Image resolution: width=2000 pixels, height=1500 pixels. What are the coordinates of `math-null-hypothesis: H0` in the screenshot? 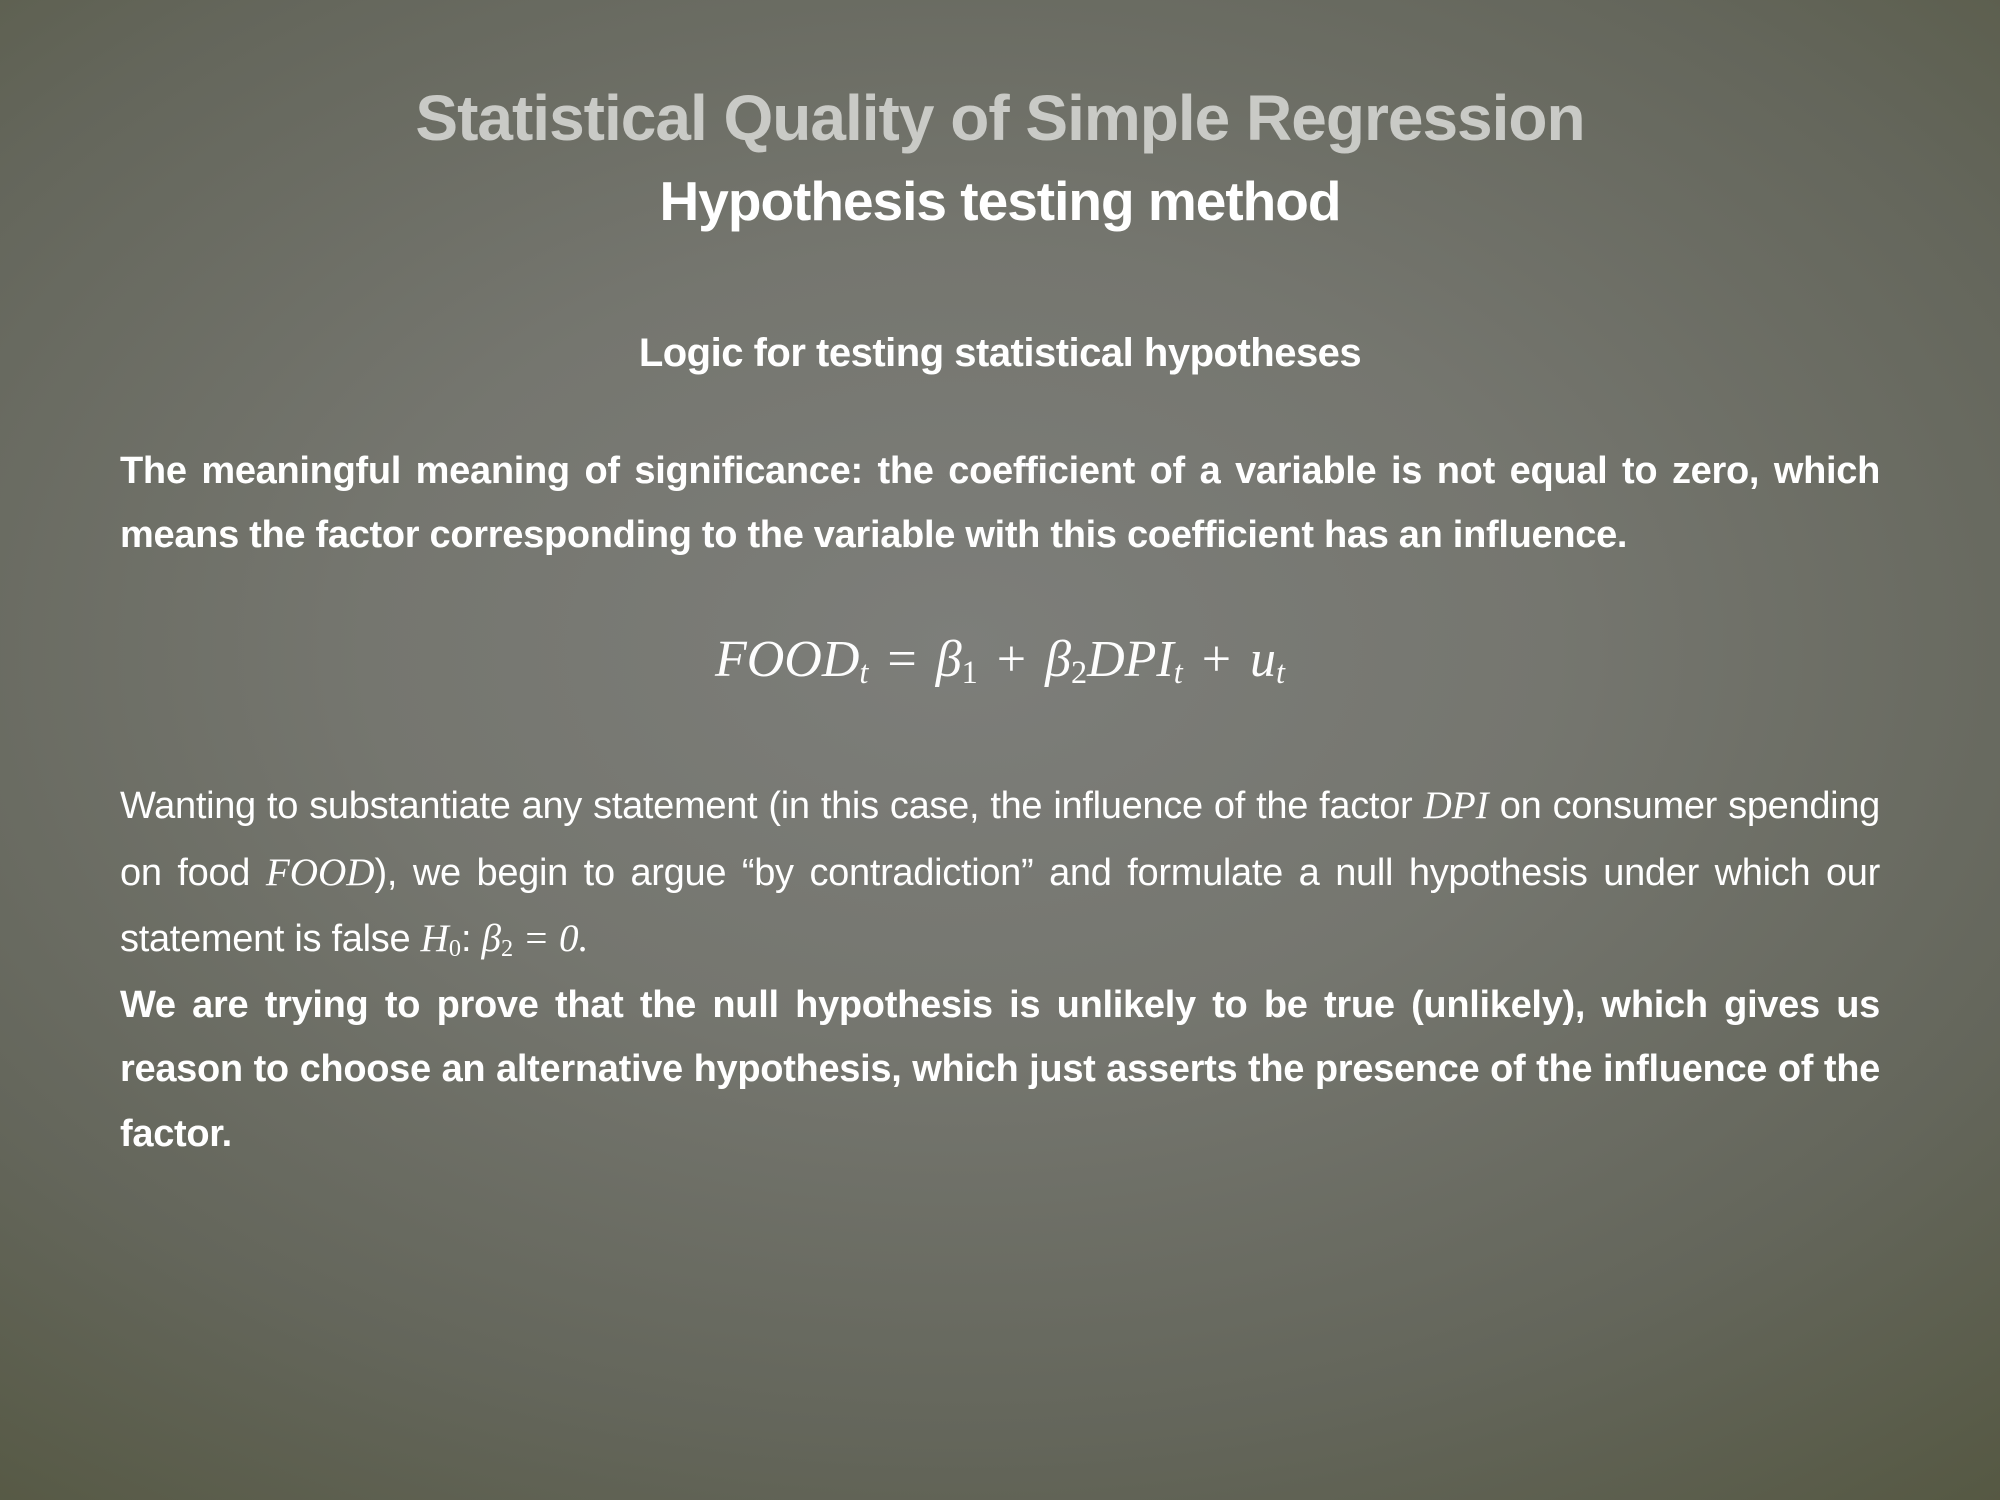 It's located at (440, 940).